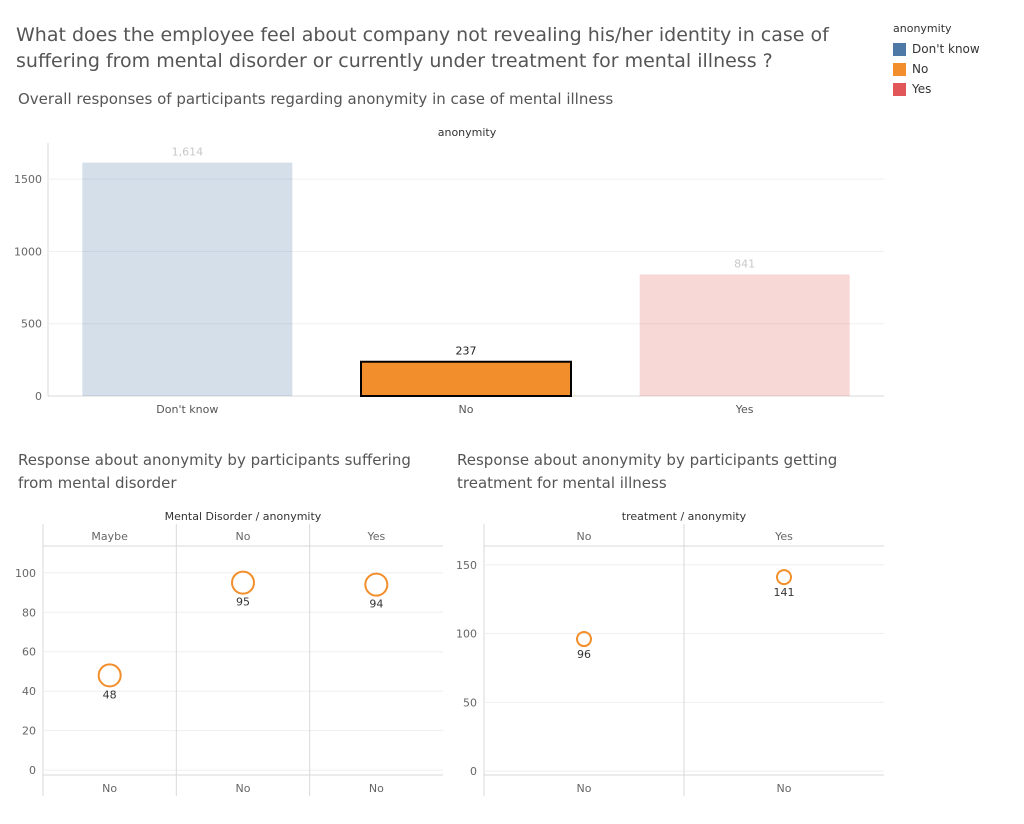 This screenshot has height=824, width=1024. What do you see at coordinates (31, 324) in the screenshot?
I see `y-tick-label: 500` at bounding box center [31, 324].